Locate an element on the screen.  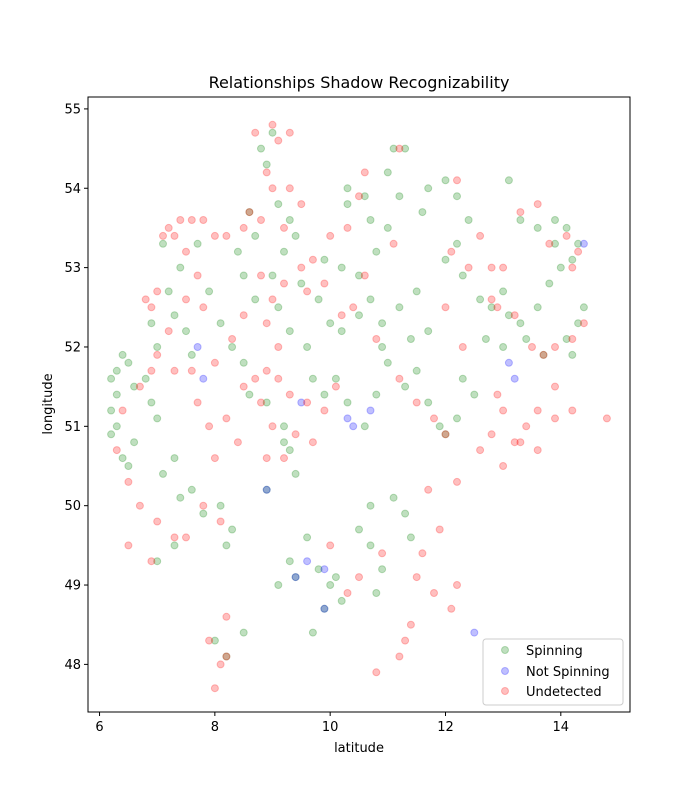
y-axis-label: longitude is located at coordinates (48, 403).